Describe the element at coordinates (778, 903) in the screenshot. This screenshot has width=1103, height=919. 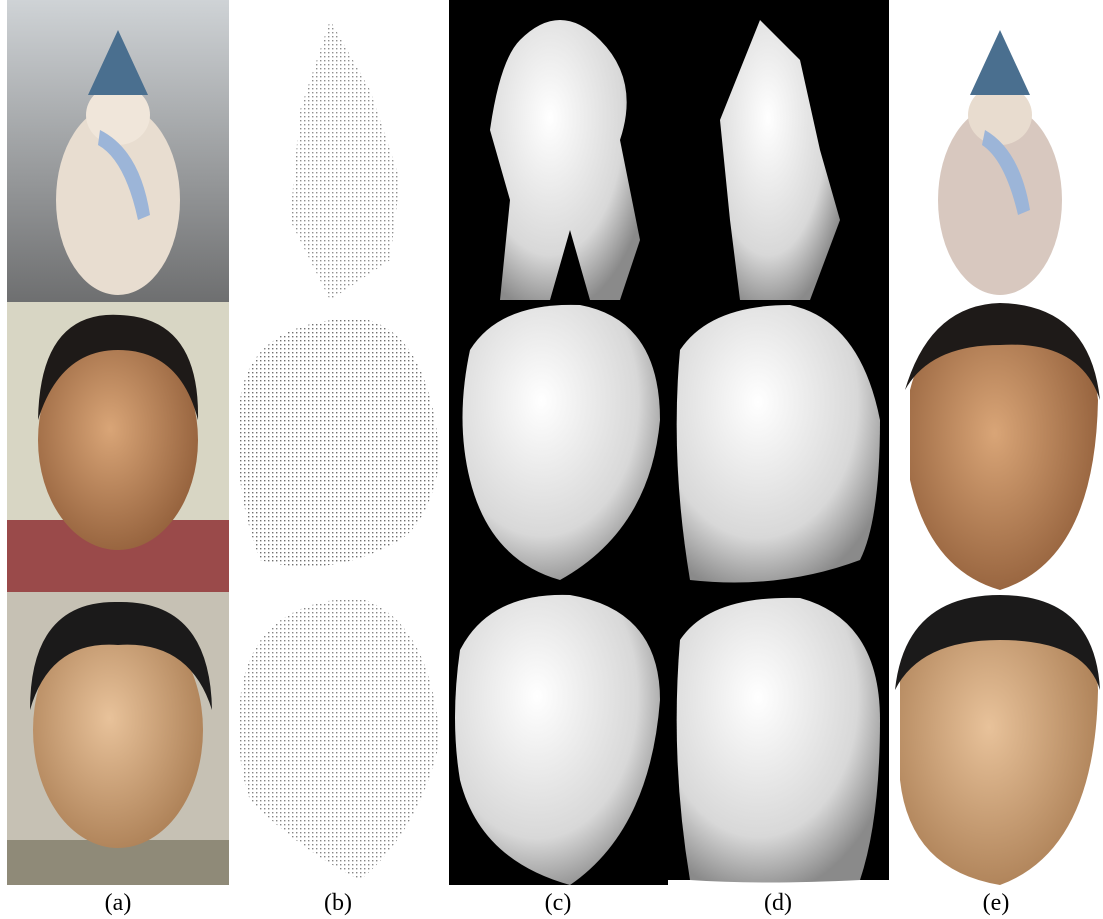
I see `column-label: (d)` at that location.